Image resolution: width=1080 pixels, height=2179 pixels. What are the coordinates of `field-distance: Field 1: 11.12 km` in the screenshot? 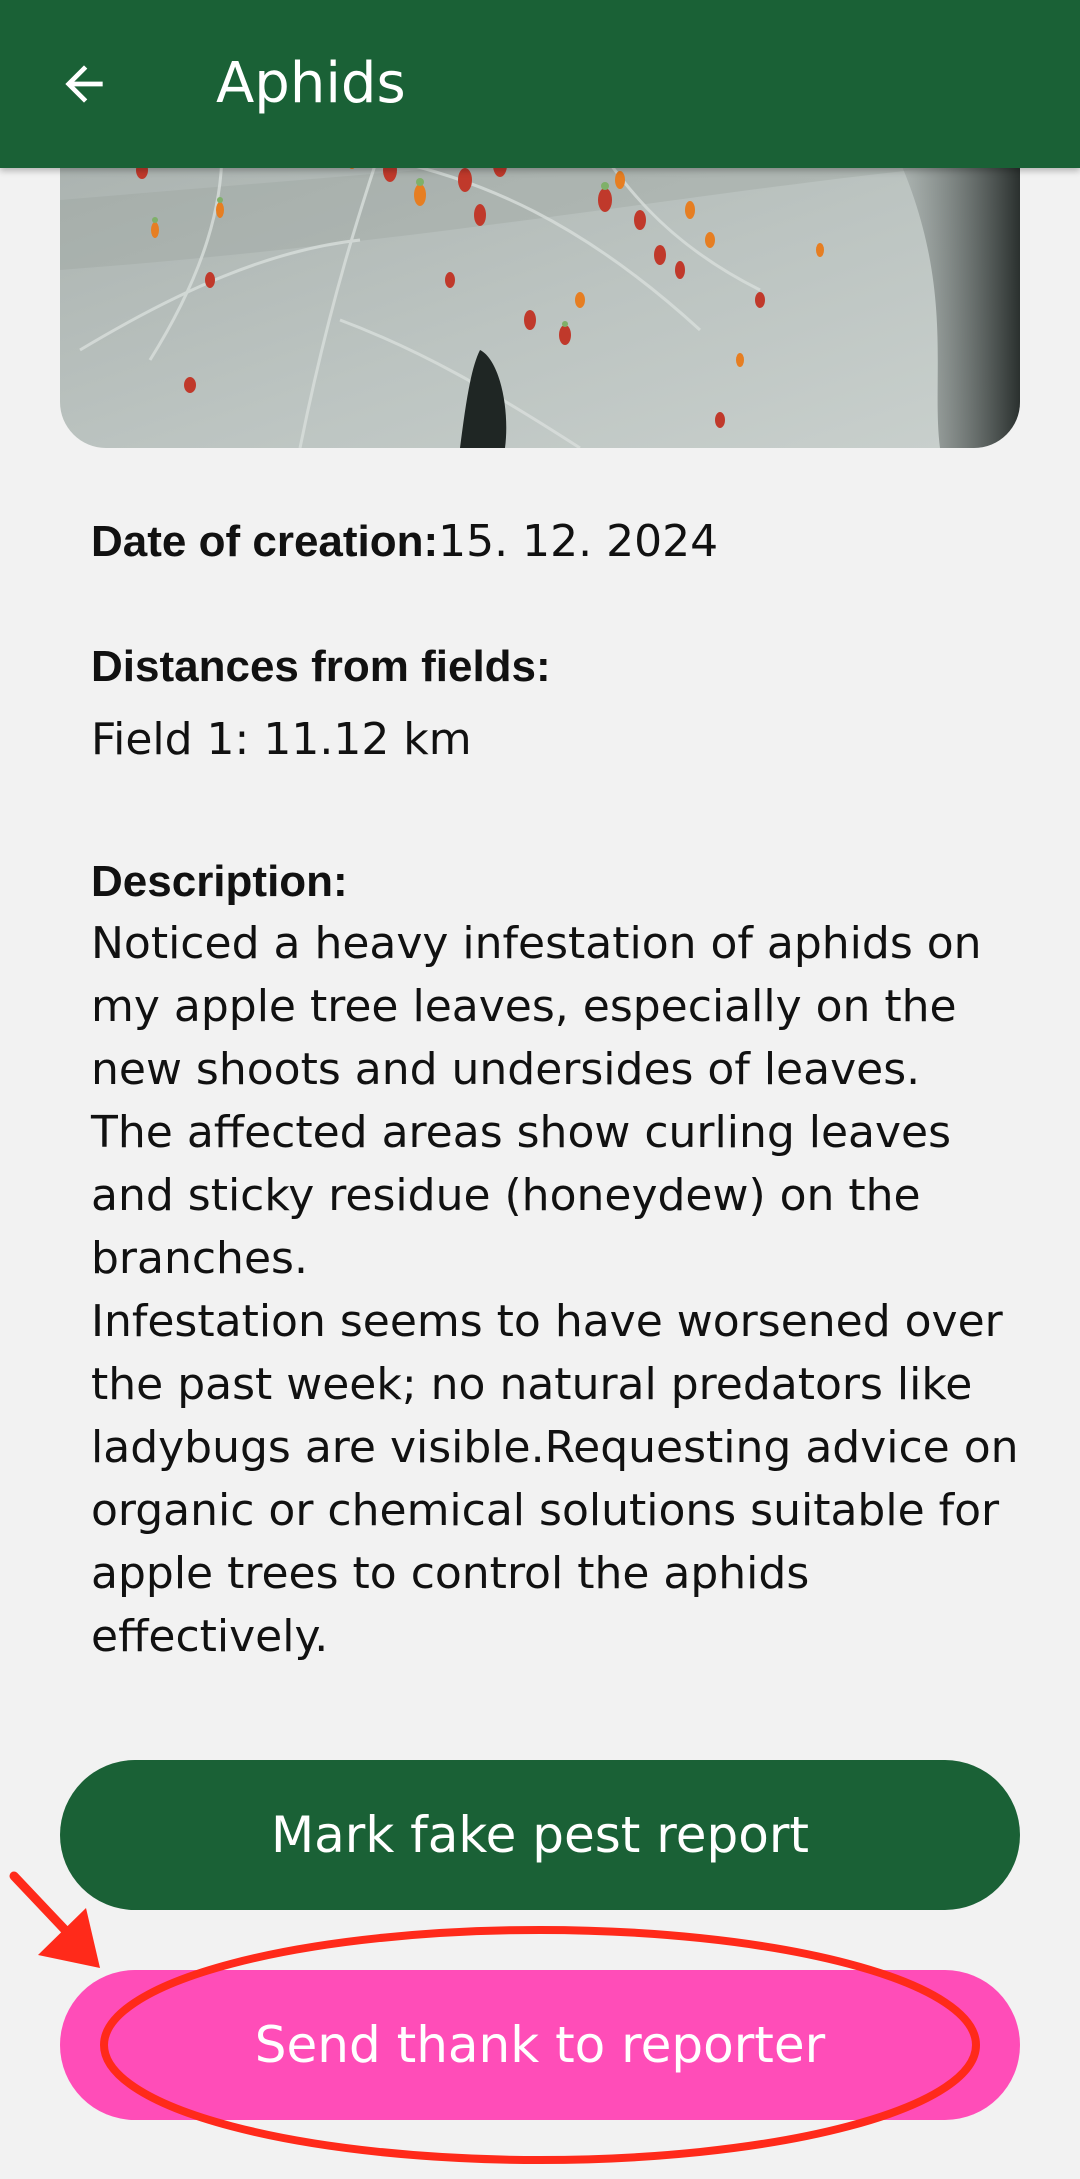 It's located at (281, 739).